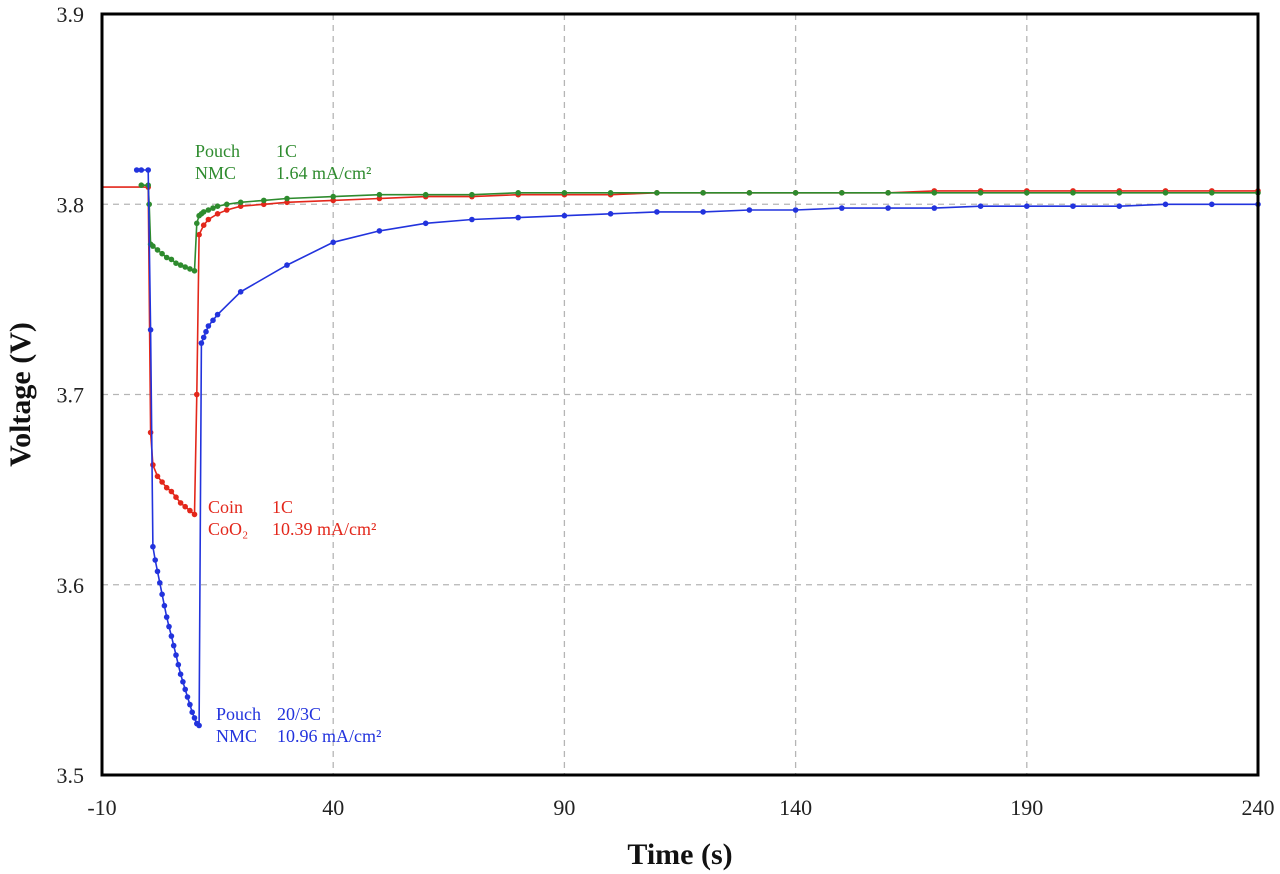 This screenshot has width=1280, height=874. Describe the element at coordinates (215, 173) in the screenshot. I see `annotation-cell-type: NMC` at that location.